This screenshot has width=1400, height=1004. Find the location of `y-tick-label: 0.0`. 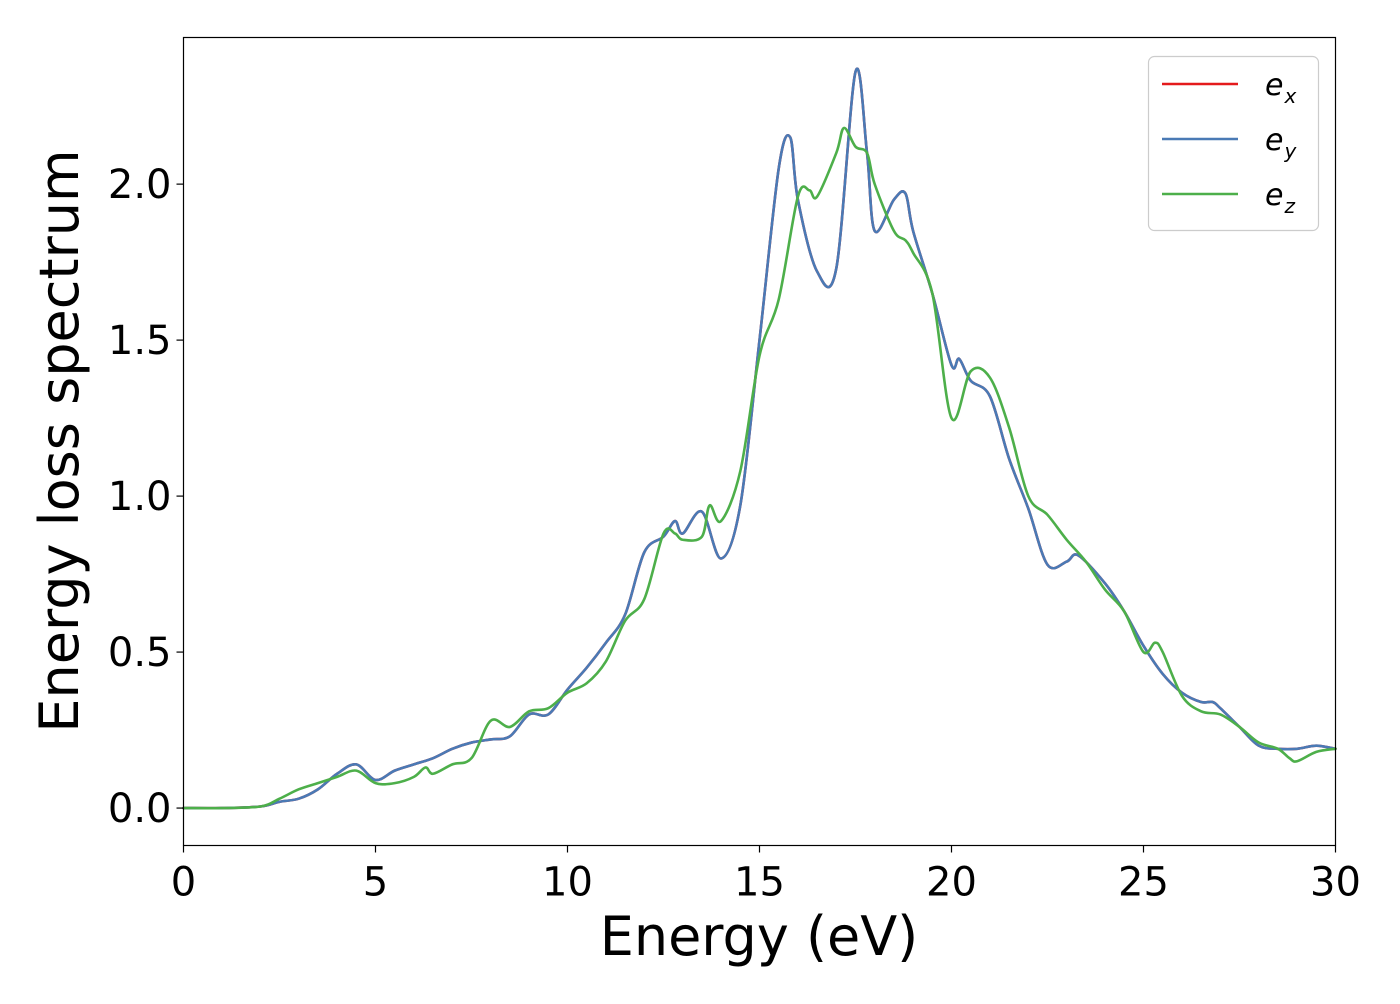

y-tick-label: 0.0 is located at coordinates (140, 809).